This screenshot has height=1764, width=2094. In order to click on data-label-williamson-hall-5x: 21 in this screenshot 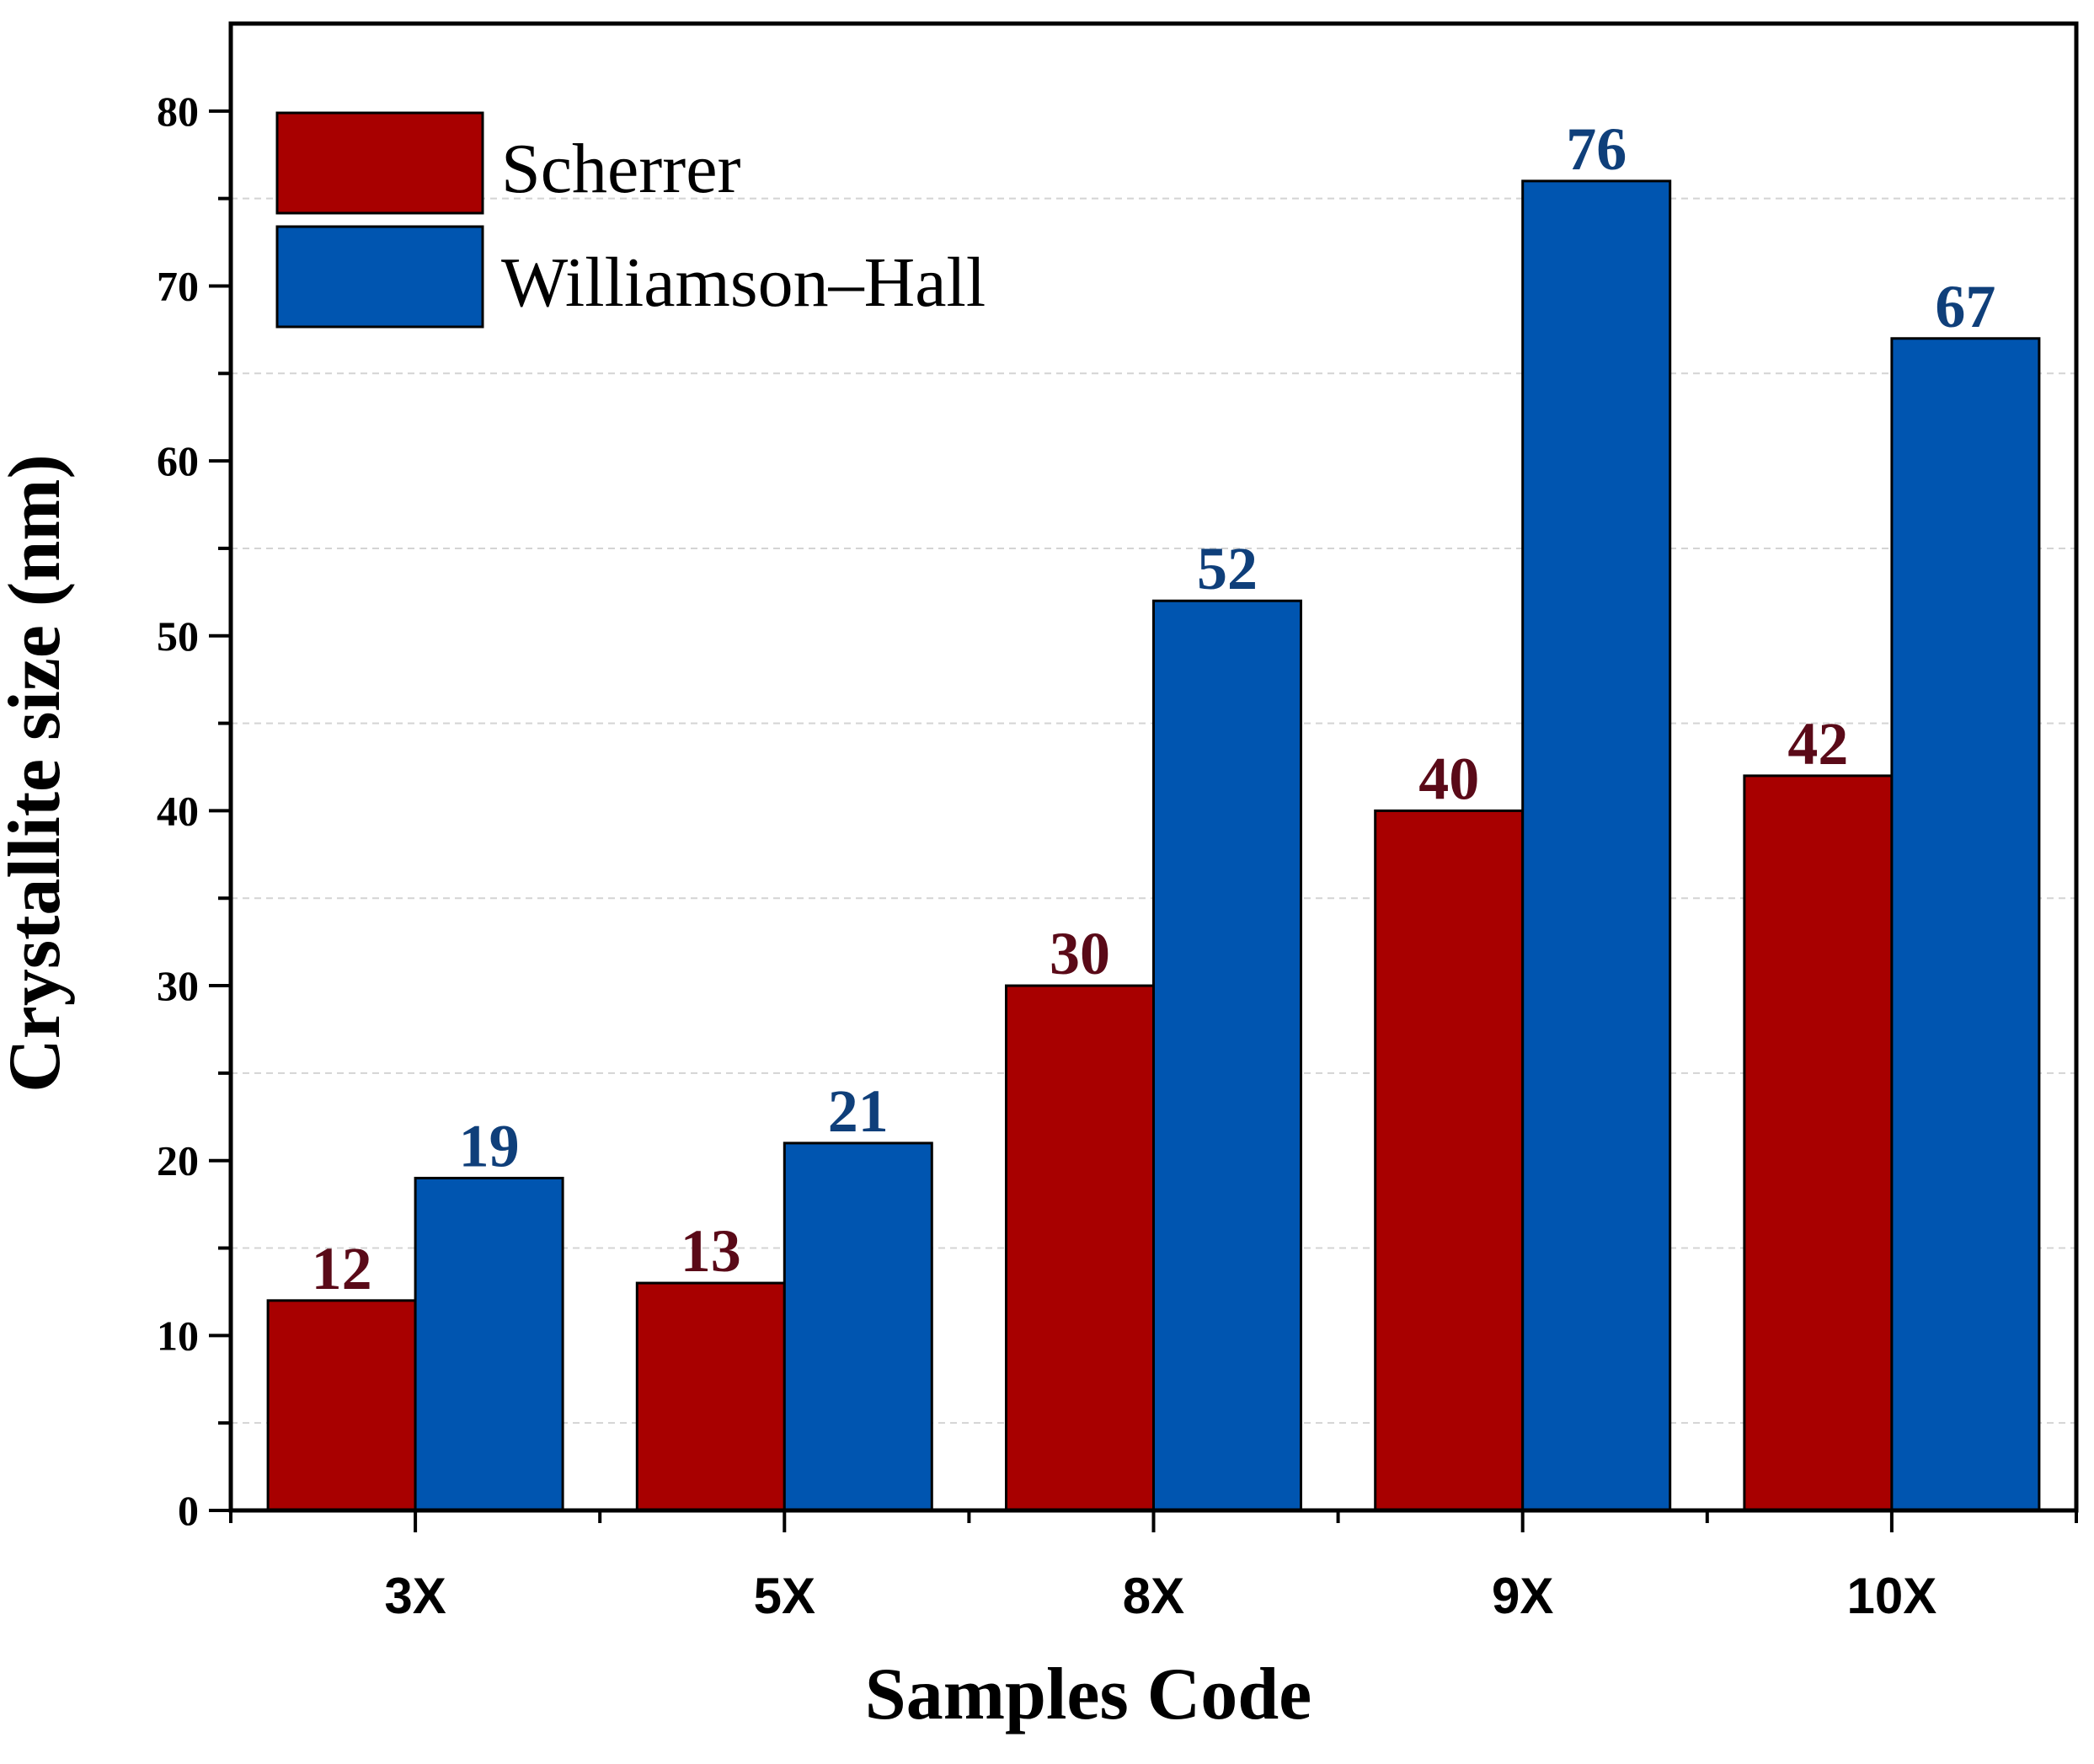, I will do `click(858, 1111)`.